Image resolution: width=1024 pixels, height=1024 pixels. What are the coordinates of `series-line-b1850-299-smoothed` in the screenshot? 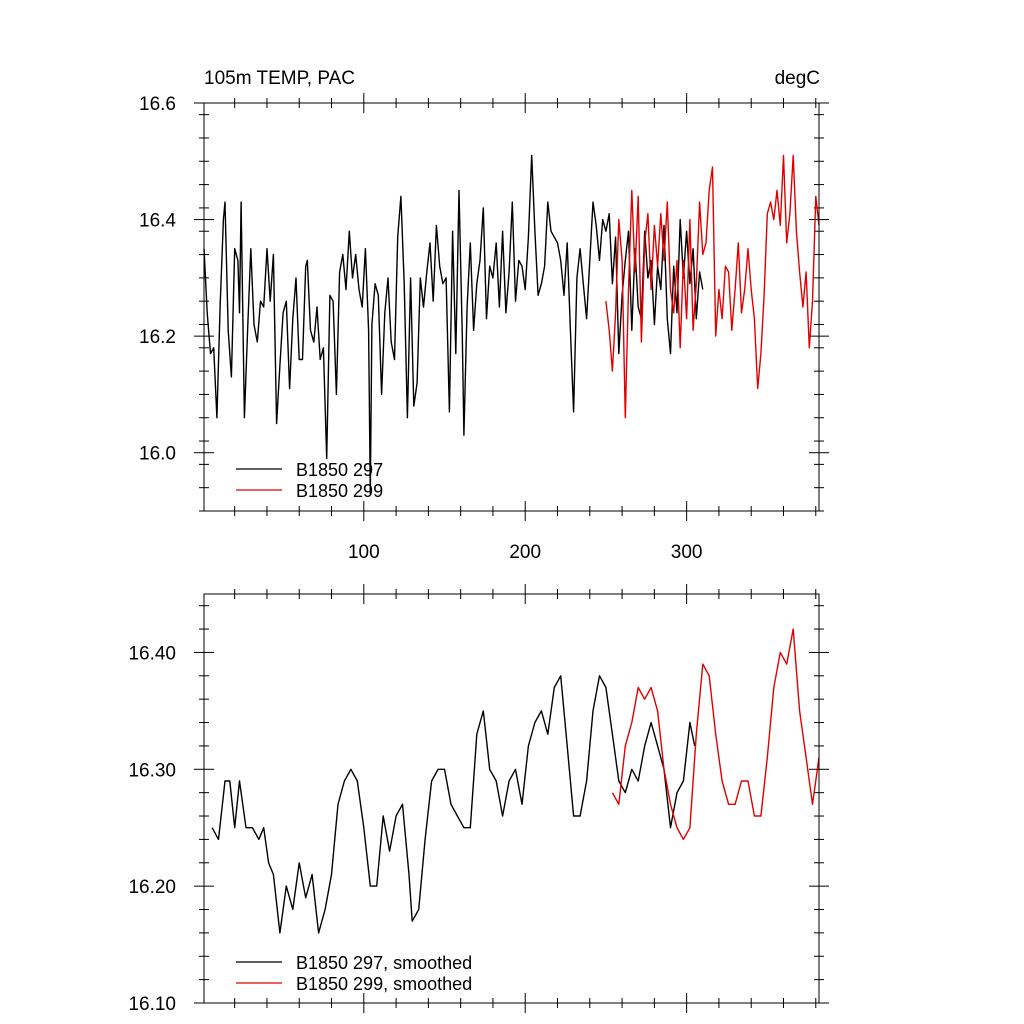 It's located at (715, 734).